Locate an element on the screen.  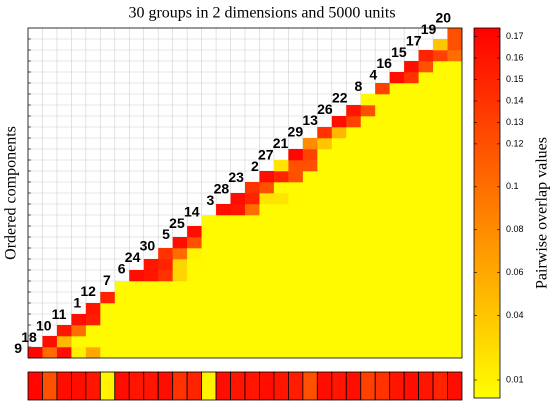
component-label: 17 is located at coordinates (414, 40).